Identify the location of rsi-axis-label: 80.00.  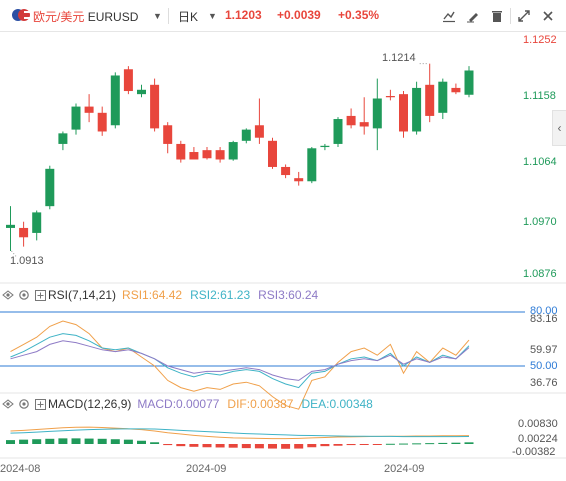
(544, 311).